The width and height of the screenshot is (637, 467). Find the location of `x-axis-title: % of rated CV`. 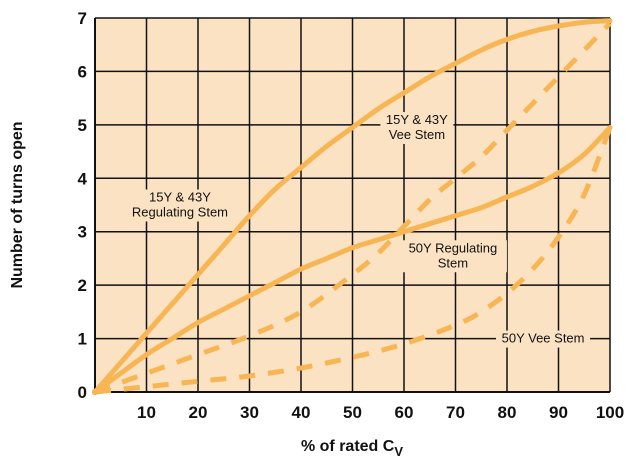

x-axis-title: % of rated CV is located at coordinates (352, 448).